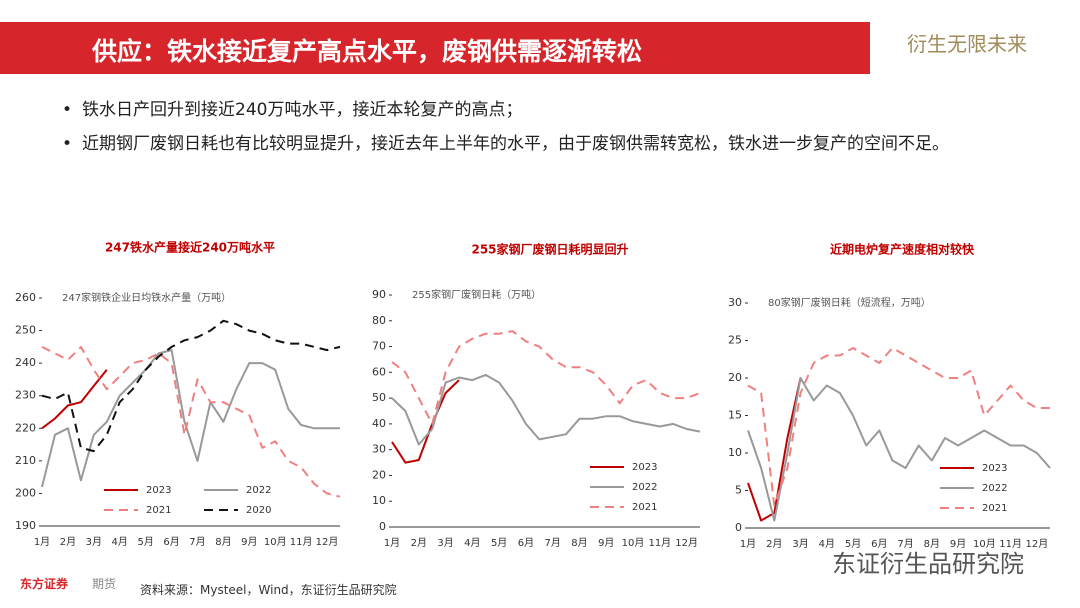 The image size is (1080, 608). I want to click on logo-sub: 期货, so click(104, 584).